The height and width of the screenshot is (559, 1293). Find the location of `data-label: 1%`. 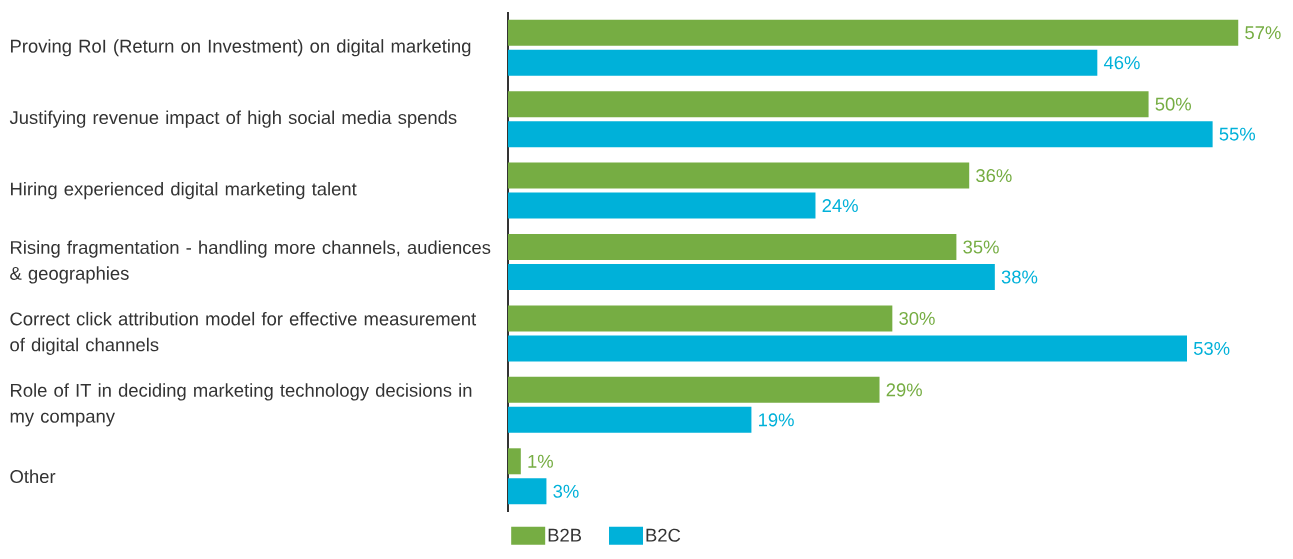

data-label: 1% is located at coordinates (540, 461).